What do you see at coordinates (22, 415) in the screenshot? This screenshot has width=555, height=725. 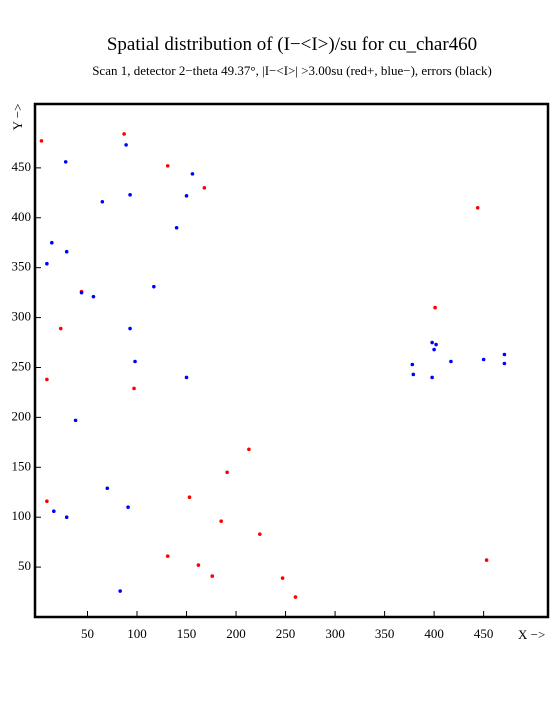 I see `y-tick-label: 200` at bounding box center [22, 415].